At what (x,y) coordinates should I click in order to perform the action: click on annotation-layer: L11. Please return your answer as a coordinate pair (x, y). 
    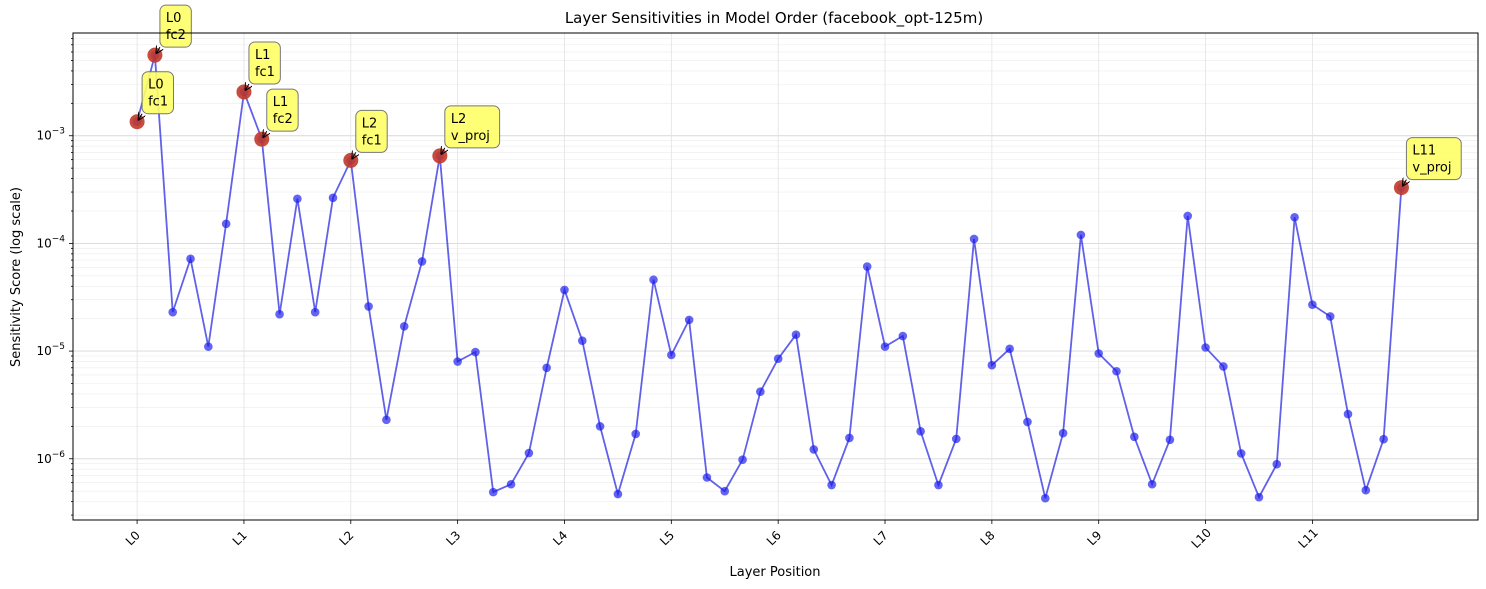
    Looking at the image, I should click on (1424, 151).